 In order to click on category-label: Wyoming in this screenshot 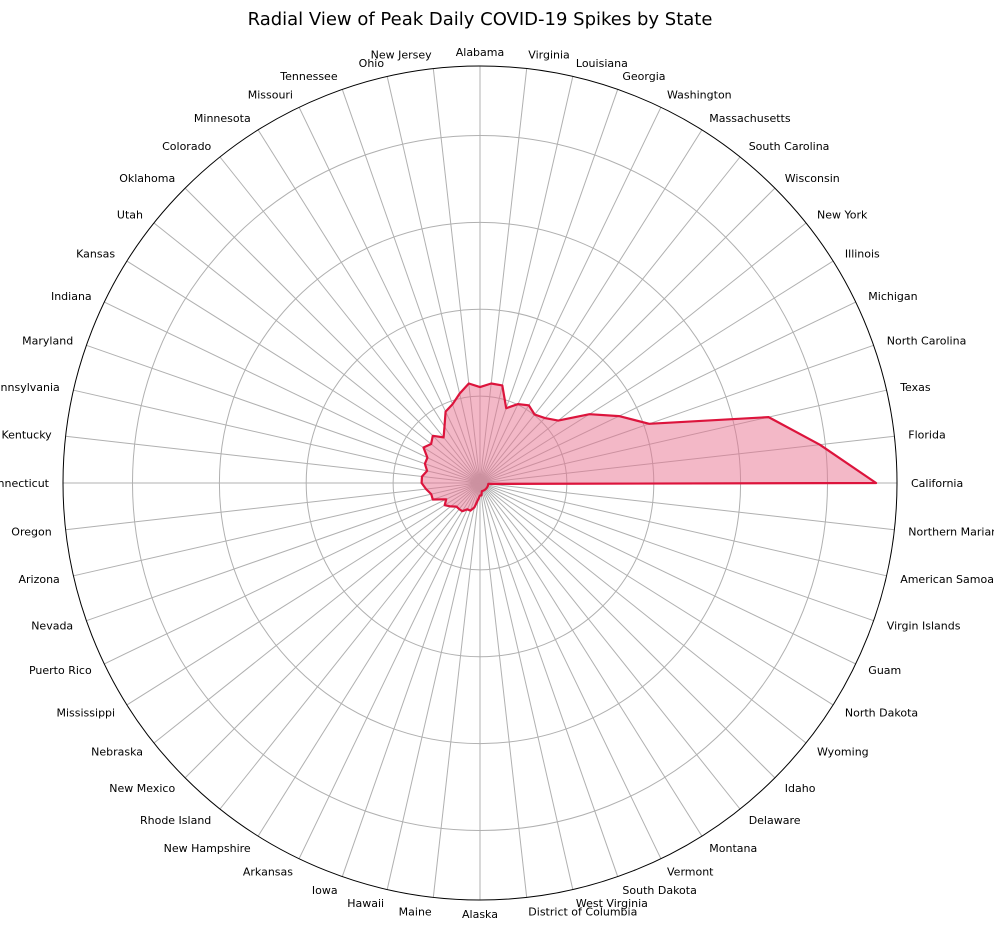, I will do `click(843, 752)`.